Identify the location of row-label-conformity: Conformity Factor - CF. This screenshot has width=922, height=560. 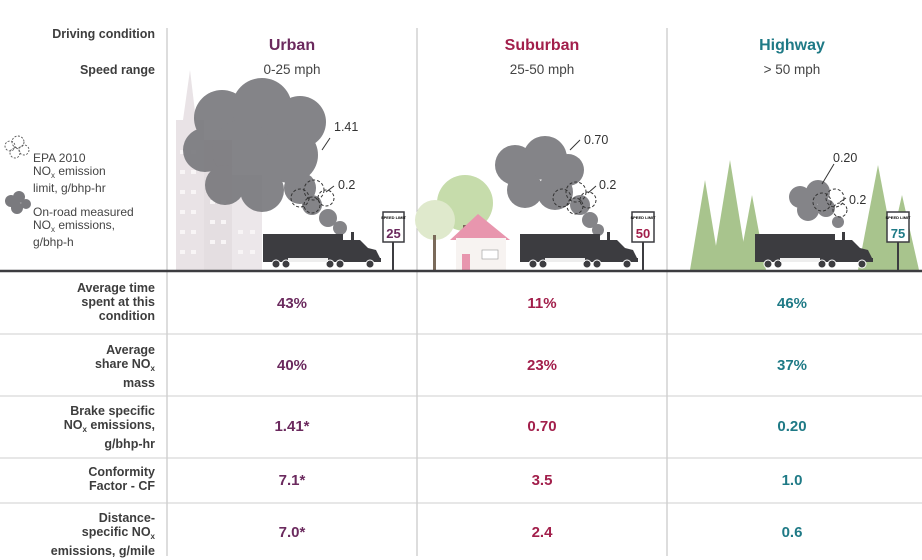
(121, 479).